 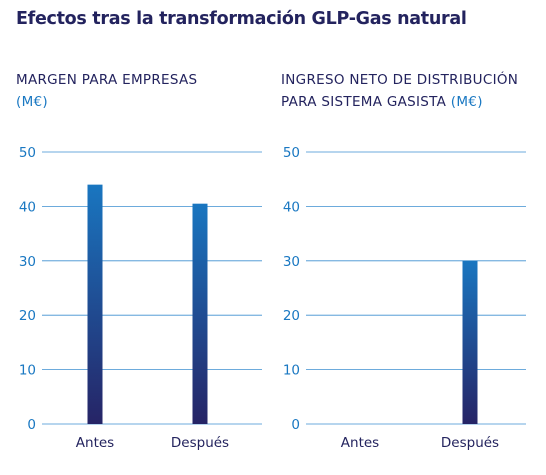 What do you see at coordinates (295, 425) in the screenshot?
I see `chart-2-ytick-label: 0` at bounding box center [295, 425].